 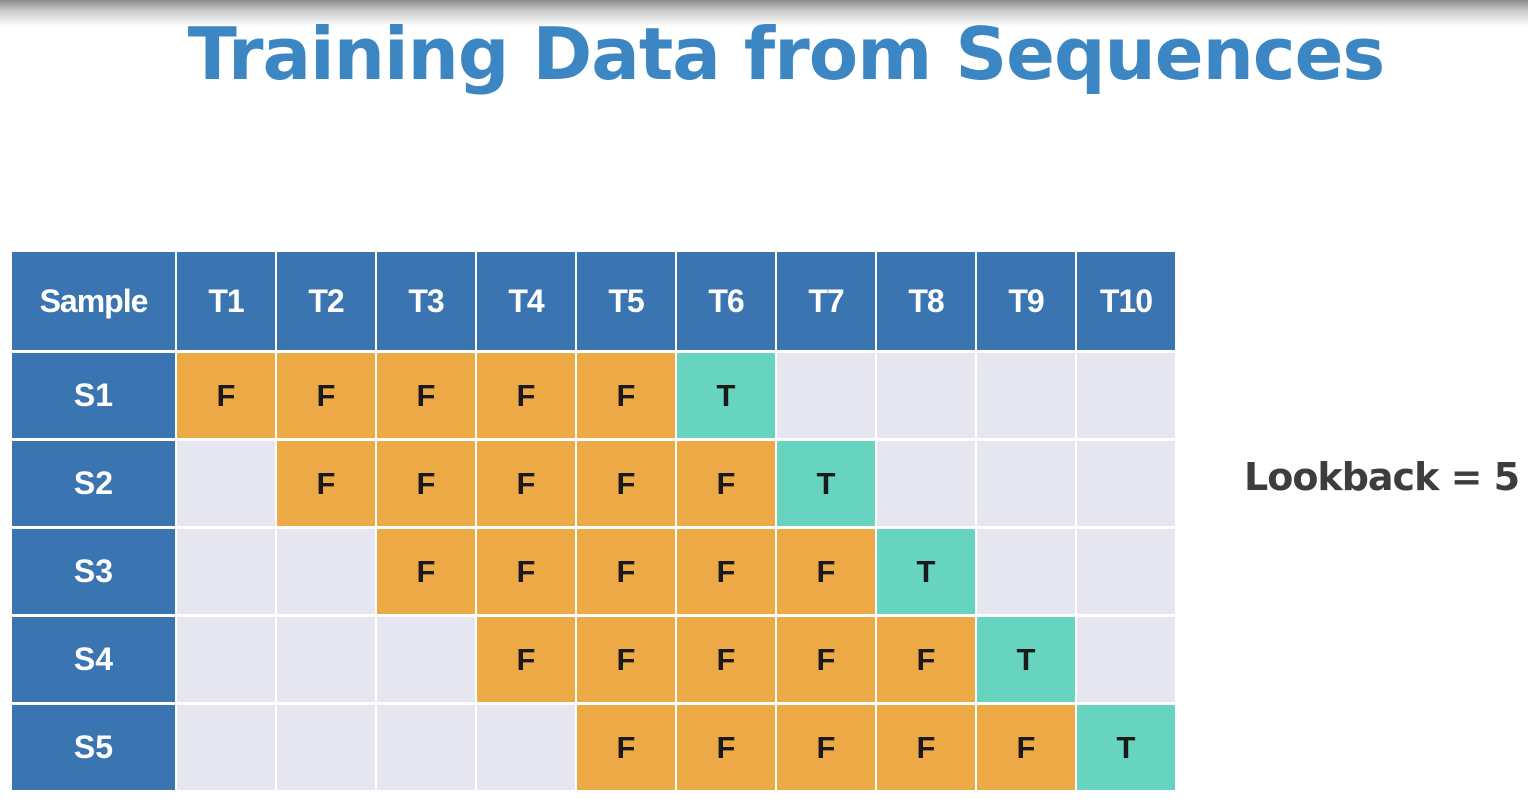 What do you see at coordinates (426, 395) in the screenshot?
I see `feature-cell-s1-t3: F` at bounding box center [426, 395].